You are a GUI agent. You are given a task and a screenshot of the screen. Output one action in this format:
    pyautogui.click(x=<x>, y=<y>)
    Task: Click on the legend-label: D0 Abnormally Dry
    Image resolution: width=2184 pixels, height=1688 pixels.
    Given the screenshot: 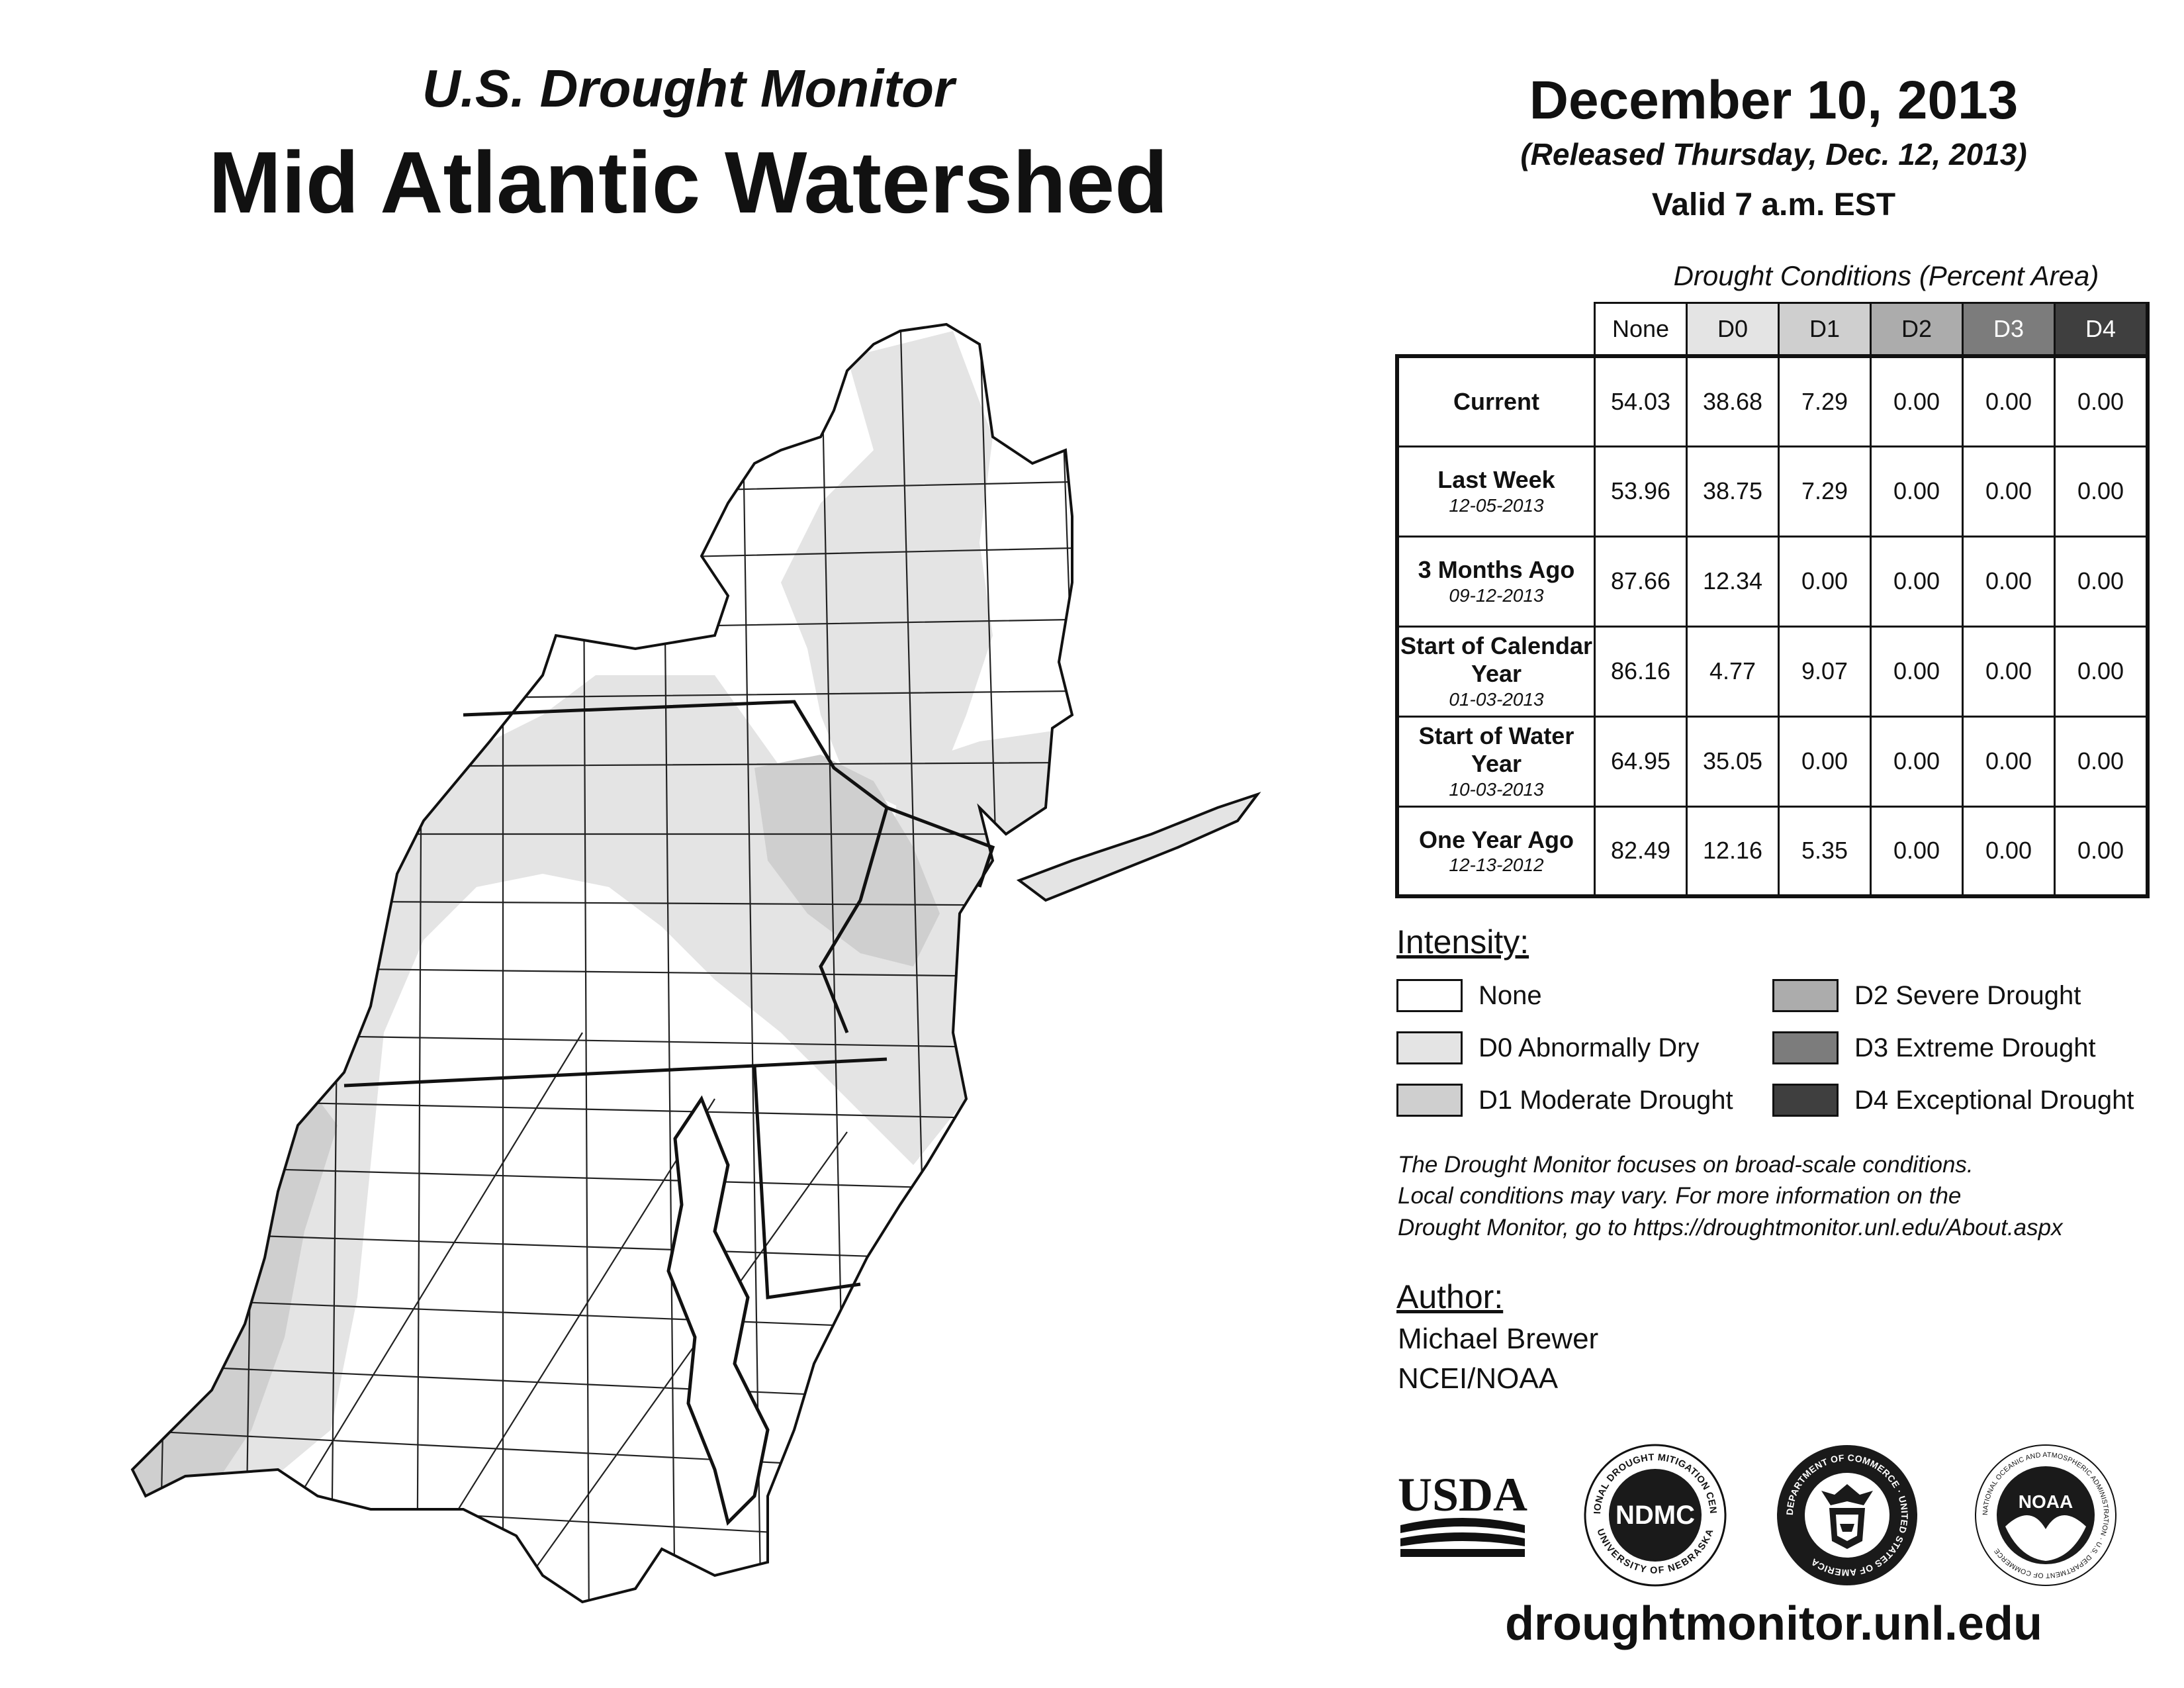 What is the action you would take?
    pyautogui.click(x=1590, y=1047)
    